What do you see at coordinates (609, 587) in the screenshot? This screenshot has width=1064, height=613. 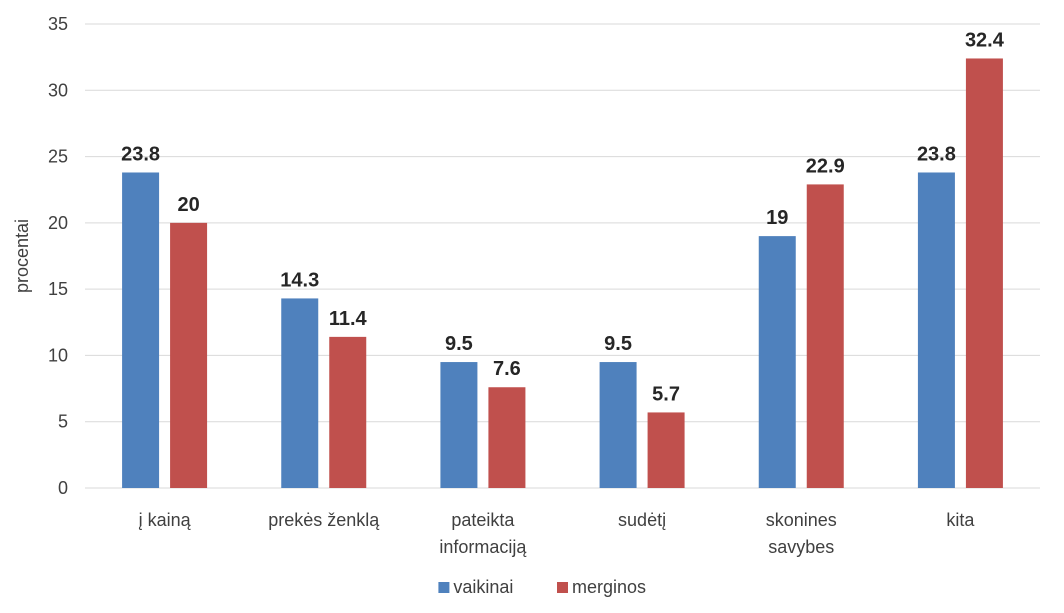 I see `legend-label-merginos: merginos` at bounding box center [609, 587].